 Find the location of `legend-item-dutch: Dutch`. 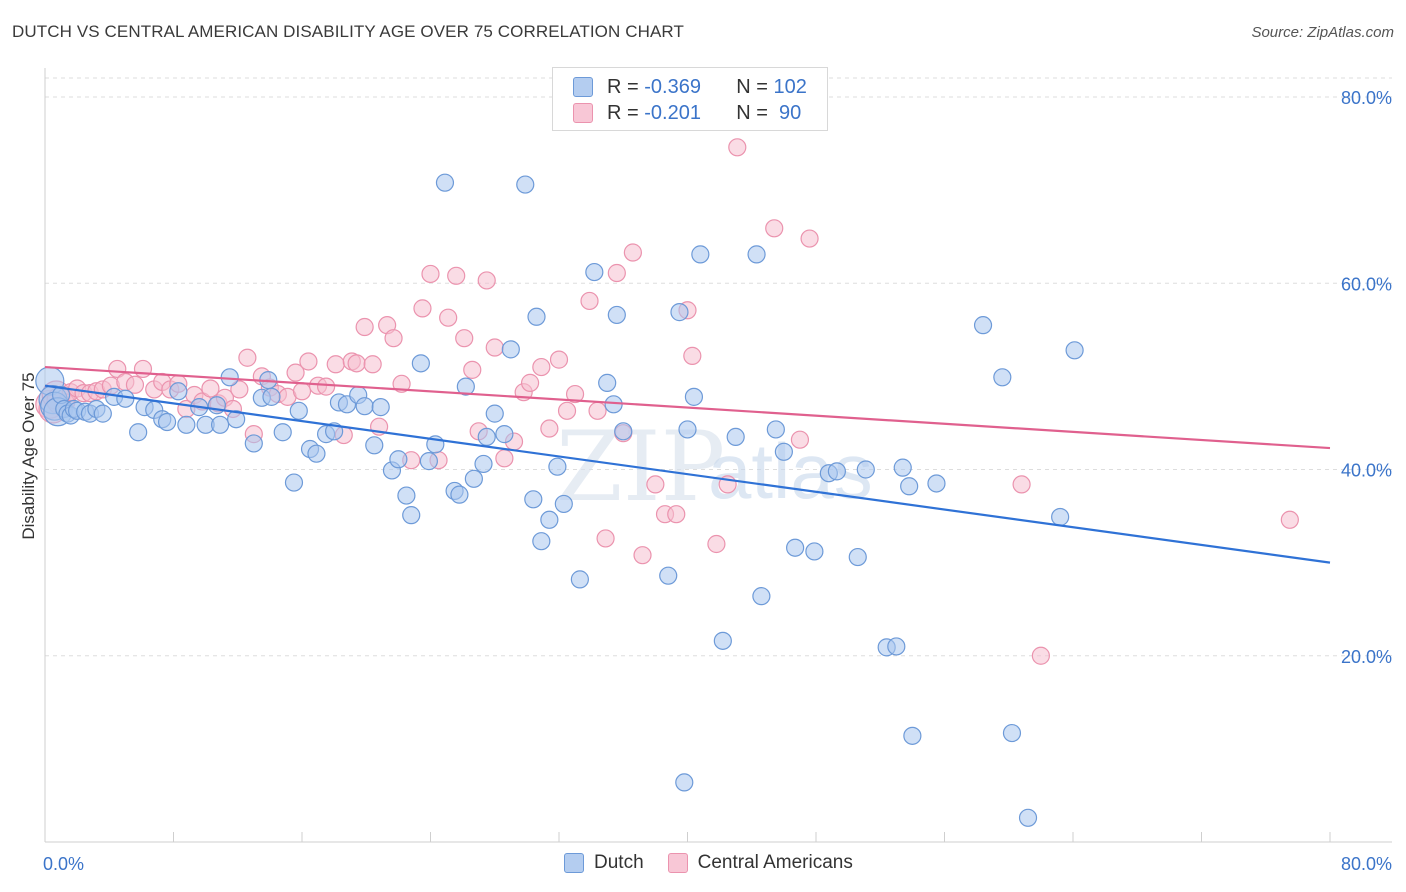

legend-item-dutch: Dutch is located at coordinates (604, 863).